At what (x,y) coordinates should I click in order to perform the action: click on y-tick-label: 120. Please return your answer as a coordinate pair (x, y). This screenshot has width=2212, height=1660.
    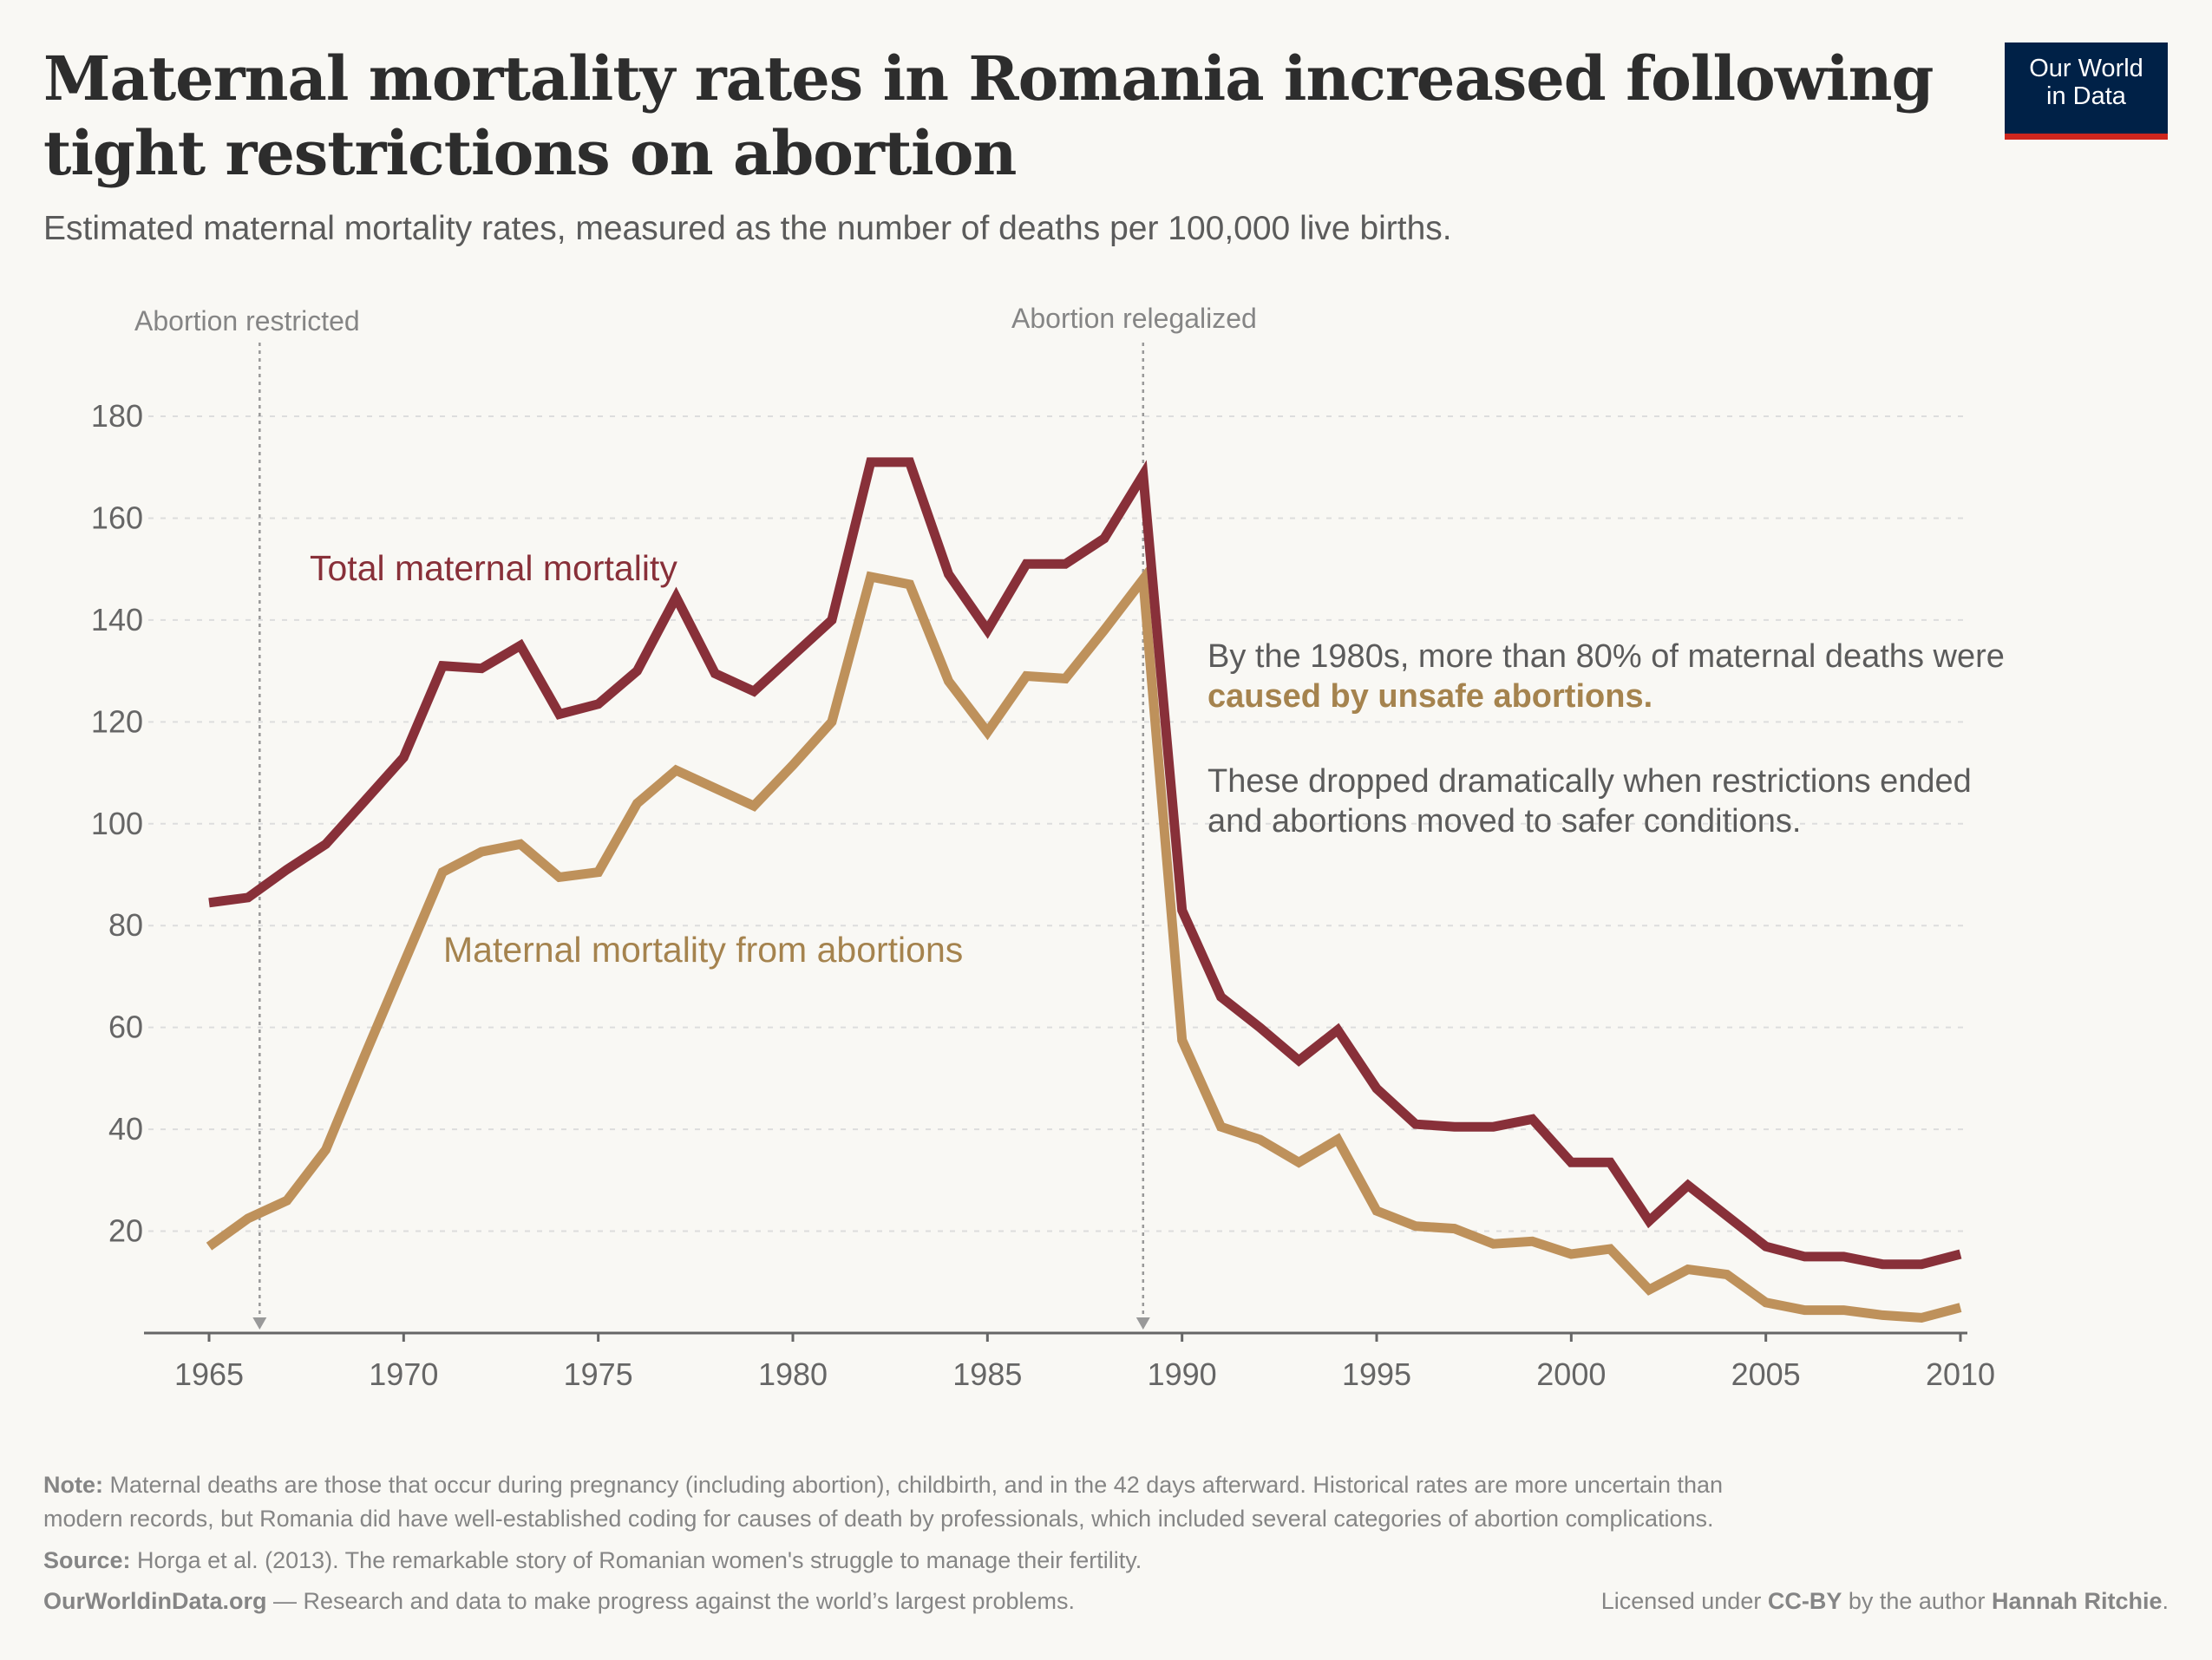
    Looking at the image, I should click on (117, 721).